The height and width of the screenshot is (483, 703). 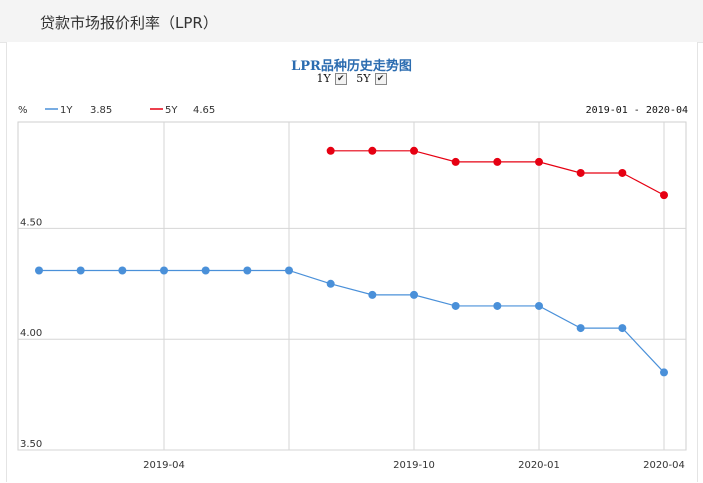 What do you see at coordinates (340, 78) in the screenshot?
I see `checkbox-1y: ✔` at bounding box center [340, 78].